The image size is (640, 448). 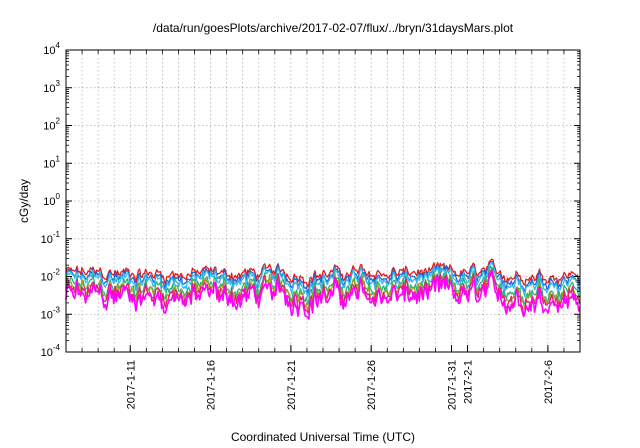 I want to click on x-tick-label: 2017-2-6, so click(x=549, y=382).